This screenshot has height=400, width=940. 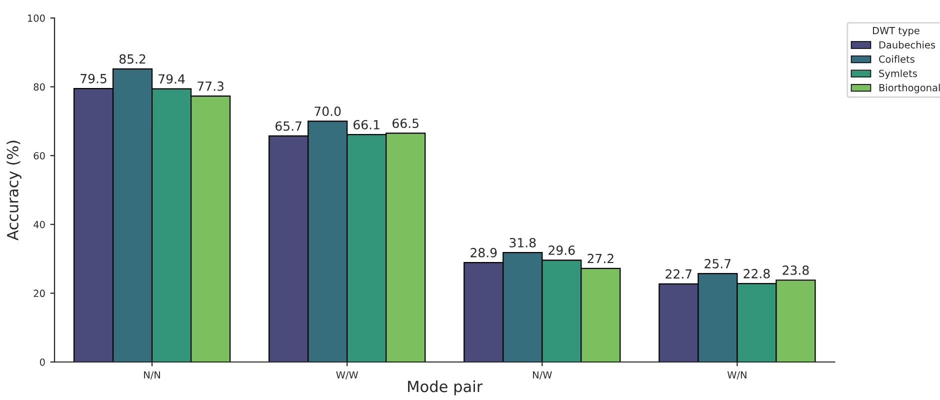 What do you see at coordinates (757, 273) in the screenshot?
I see `data-label: 22.8` at bounding box center [757, 273].